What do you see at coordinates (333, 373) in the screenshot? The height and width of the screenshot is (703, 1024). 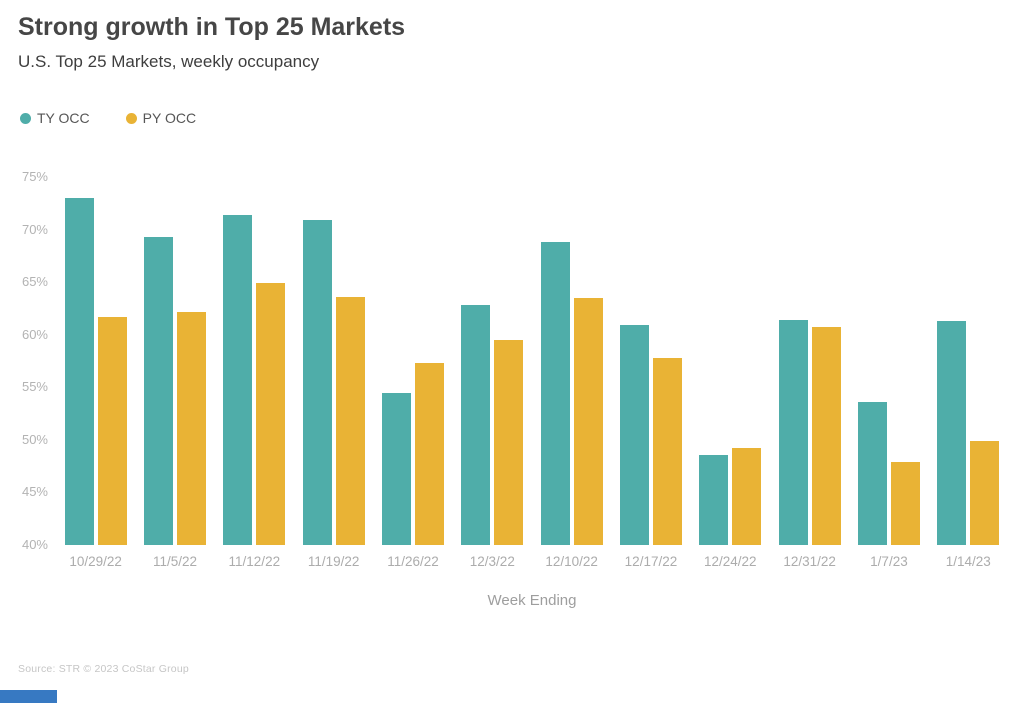 I see `bar-group: 11/19/22` at bounding box center [333, 373].